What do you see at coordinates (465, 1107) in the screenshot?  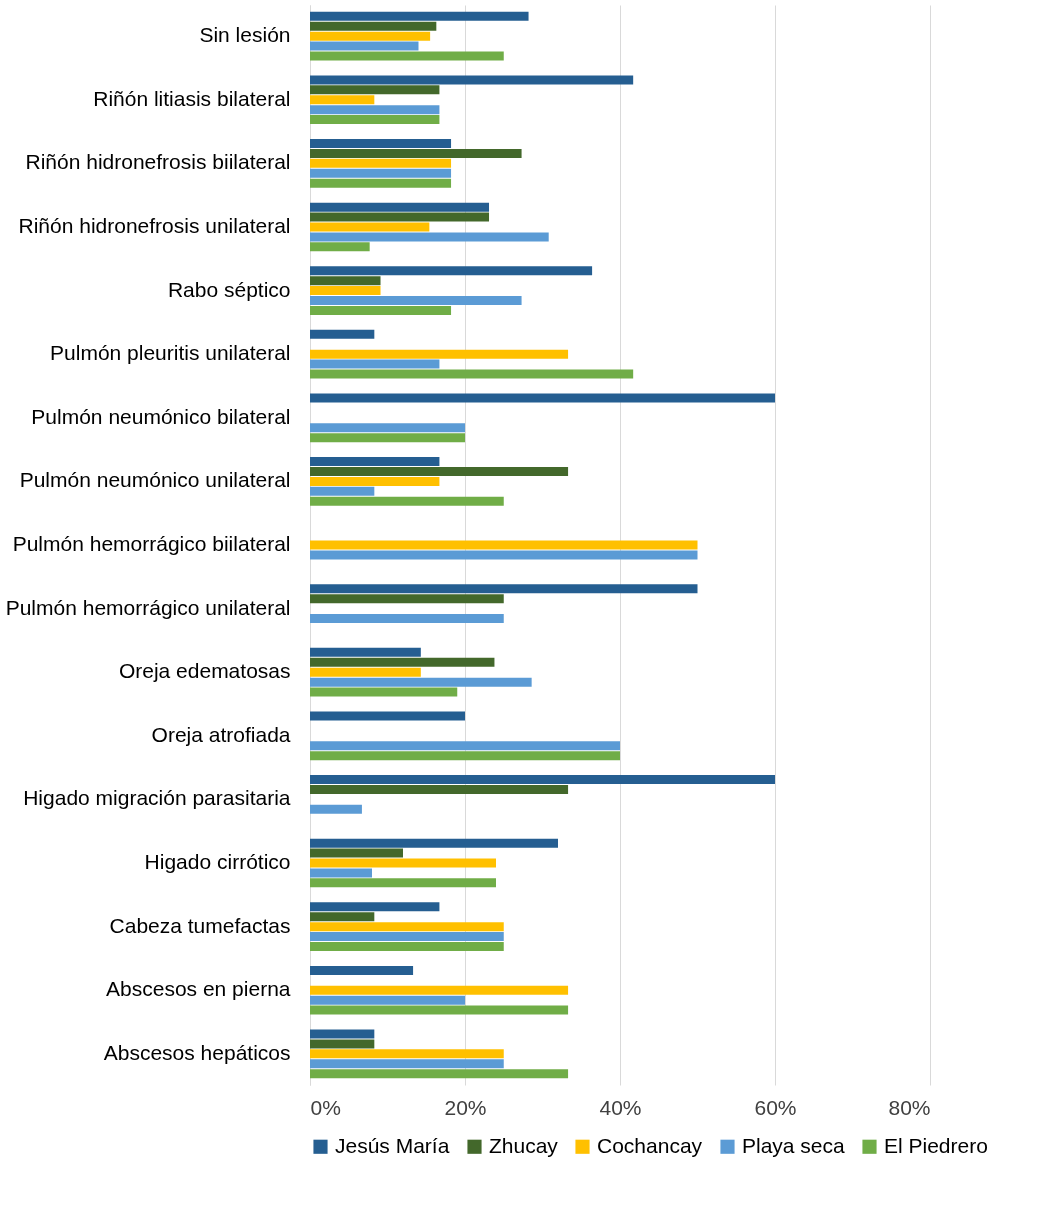 I see `x-tick-label: 20%` at bounding box center [465, 1107].